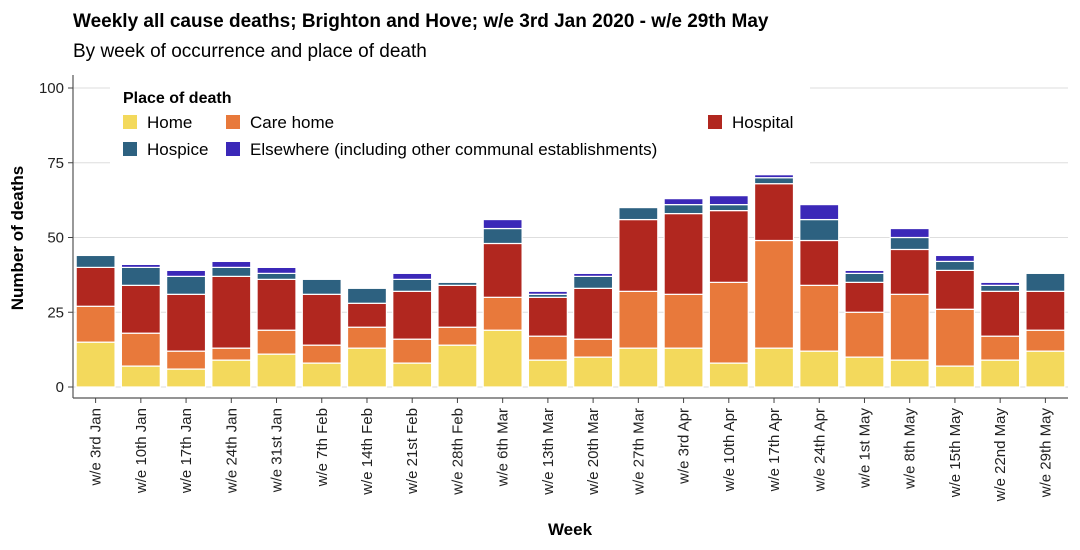  What do you see at coordinates (910, 449) in the screenshot?
I see `x-tick-label: w/e 8th May` at bounding box center [910, 449].